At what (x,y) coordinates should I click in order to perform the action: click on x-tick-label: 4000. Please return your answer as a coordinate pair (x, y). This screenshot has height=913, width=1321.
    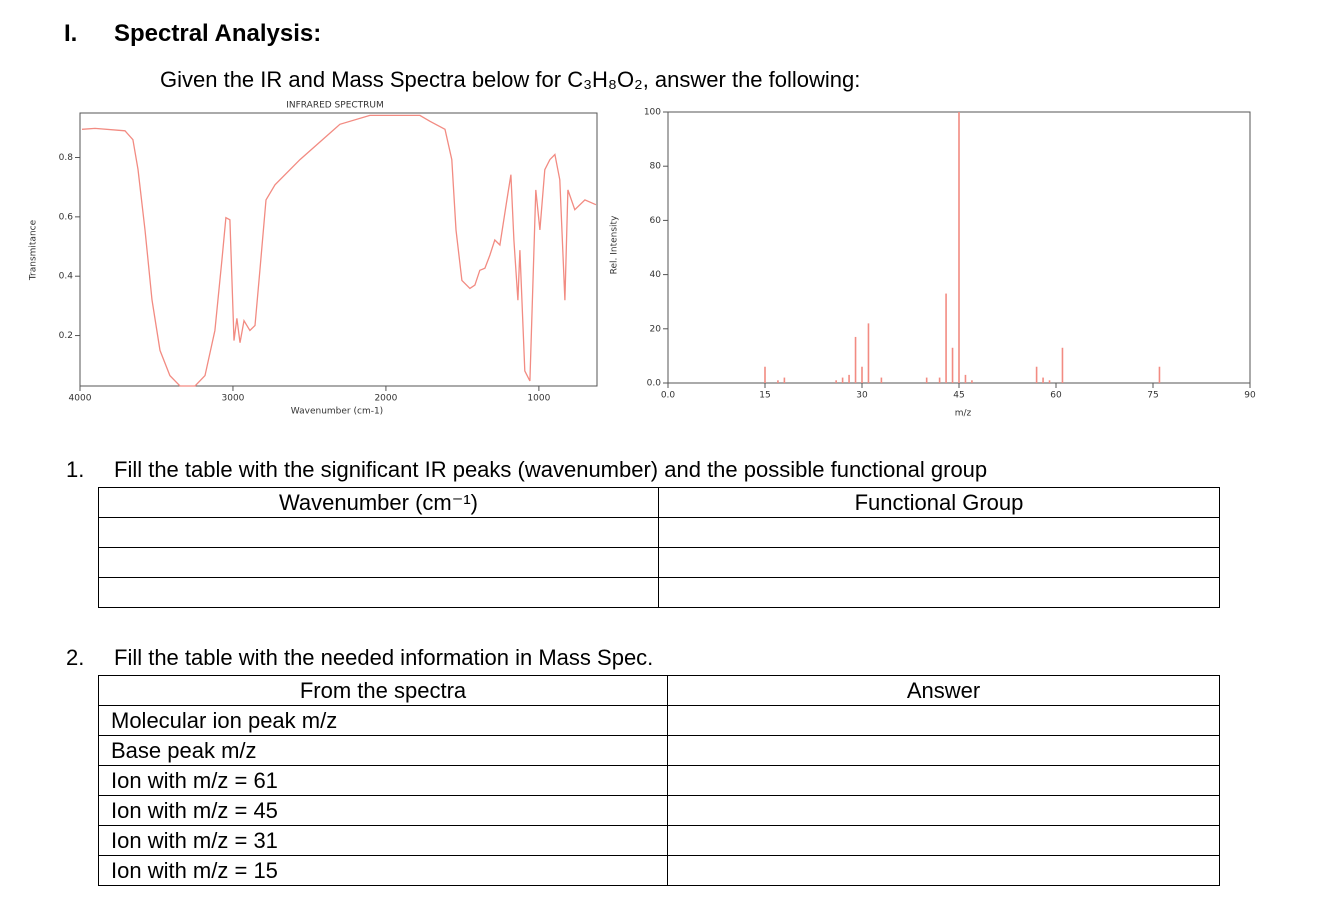
    Looking at the image, I should click on (80, 399).